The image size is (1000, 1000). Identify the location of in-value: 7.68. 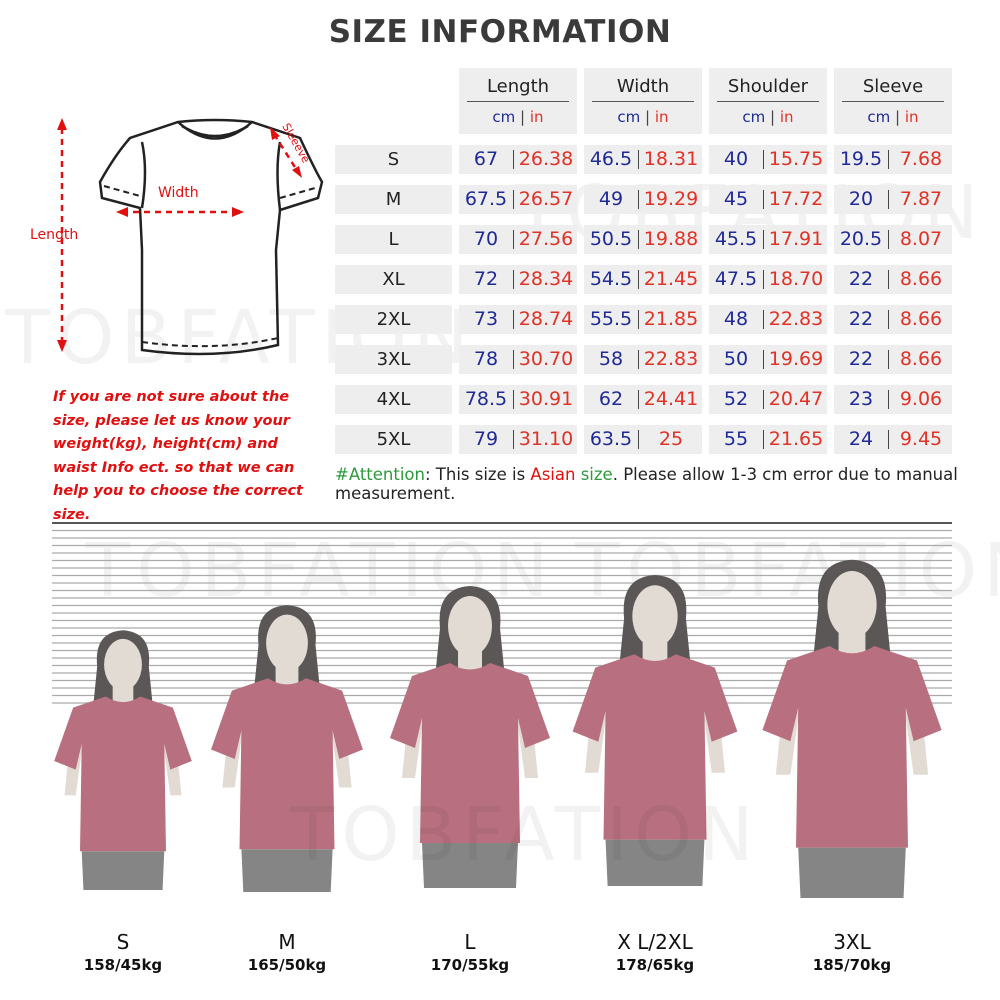
(921, 159).